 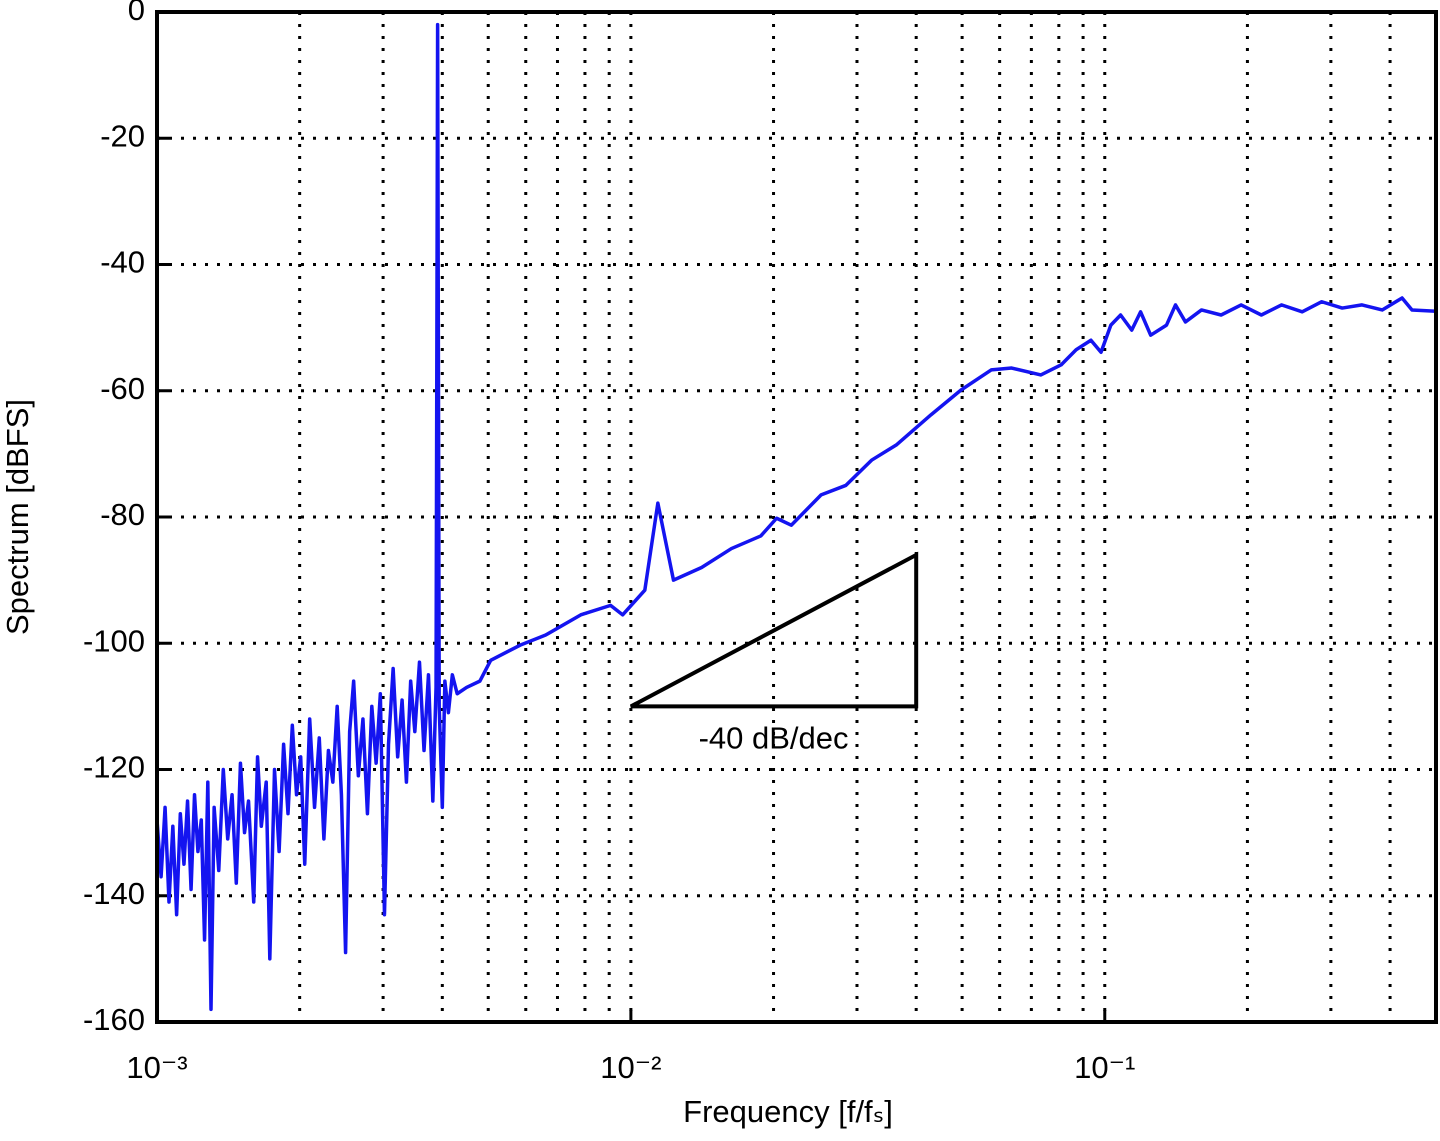 What do you see at coordinates (114, 640) in the screenshot?
I see `y-tick-label: -100` at bounding box center [114, 640].